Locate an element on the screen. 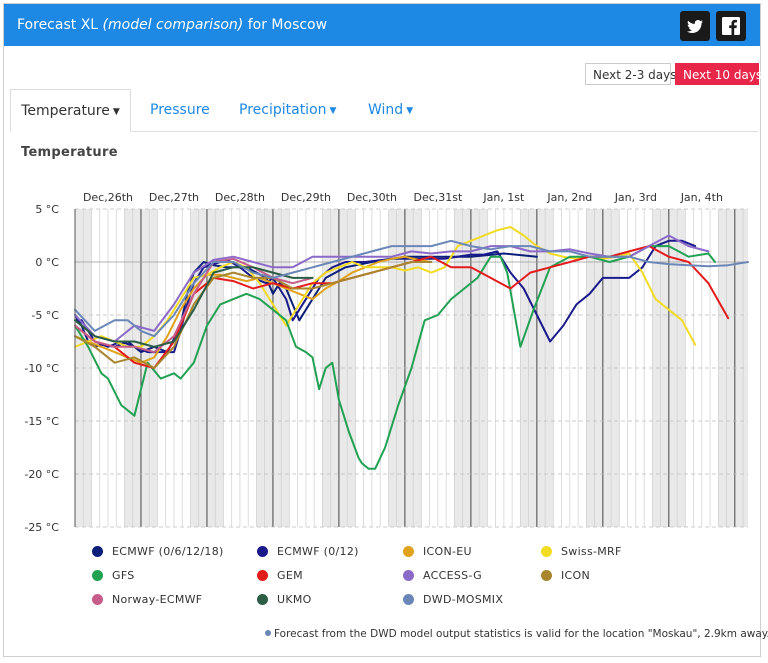 The image size is (768, 663). legend-item: ACCESS-G is located at coordinates (442, 577).